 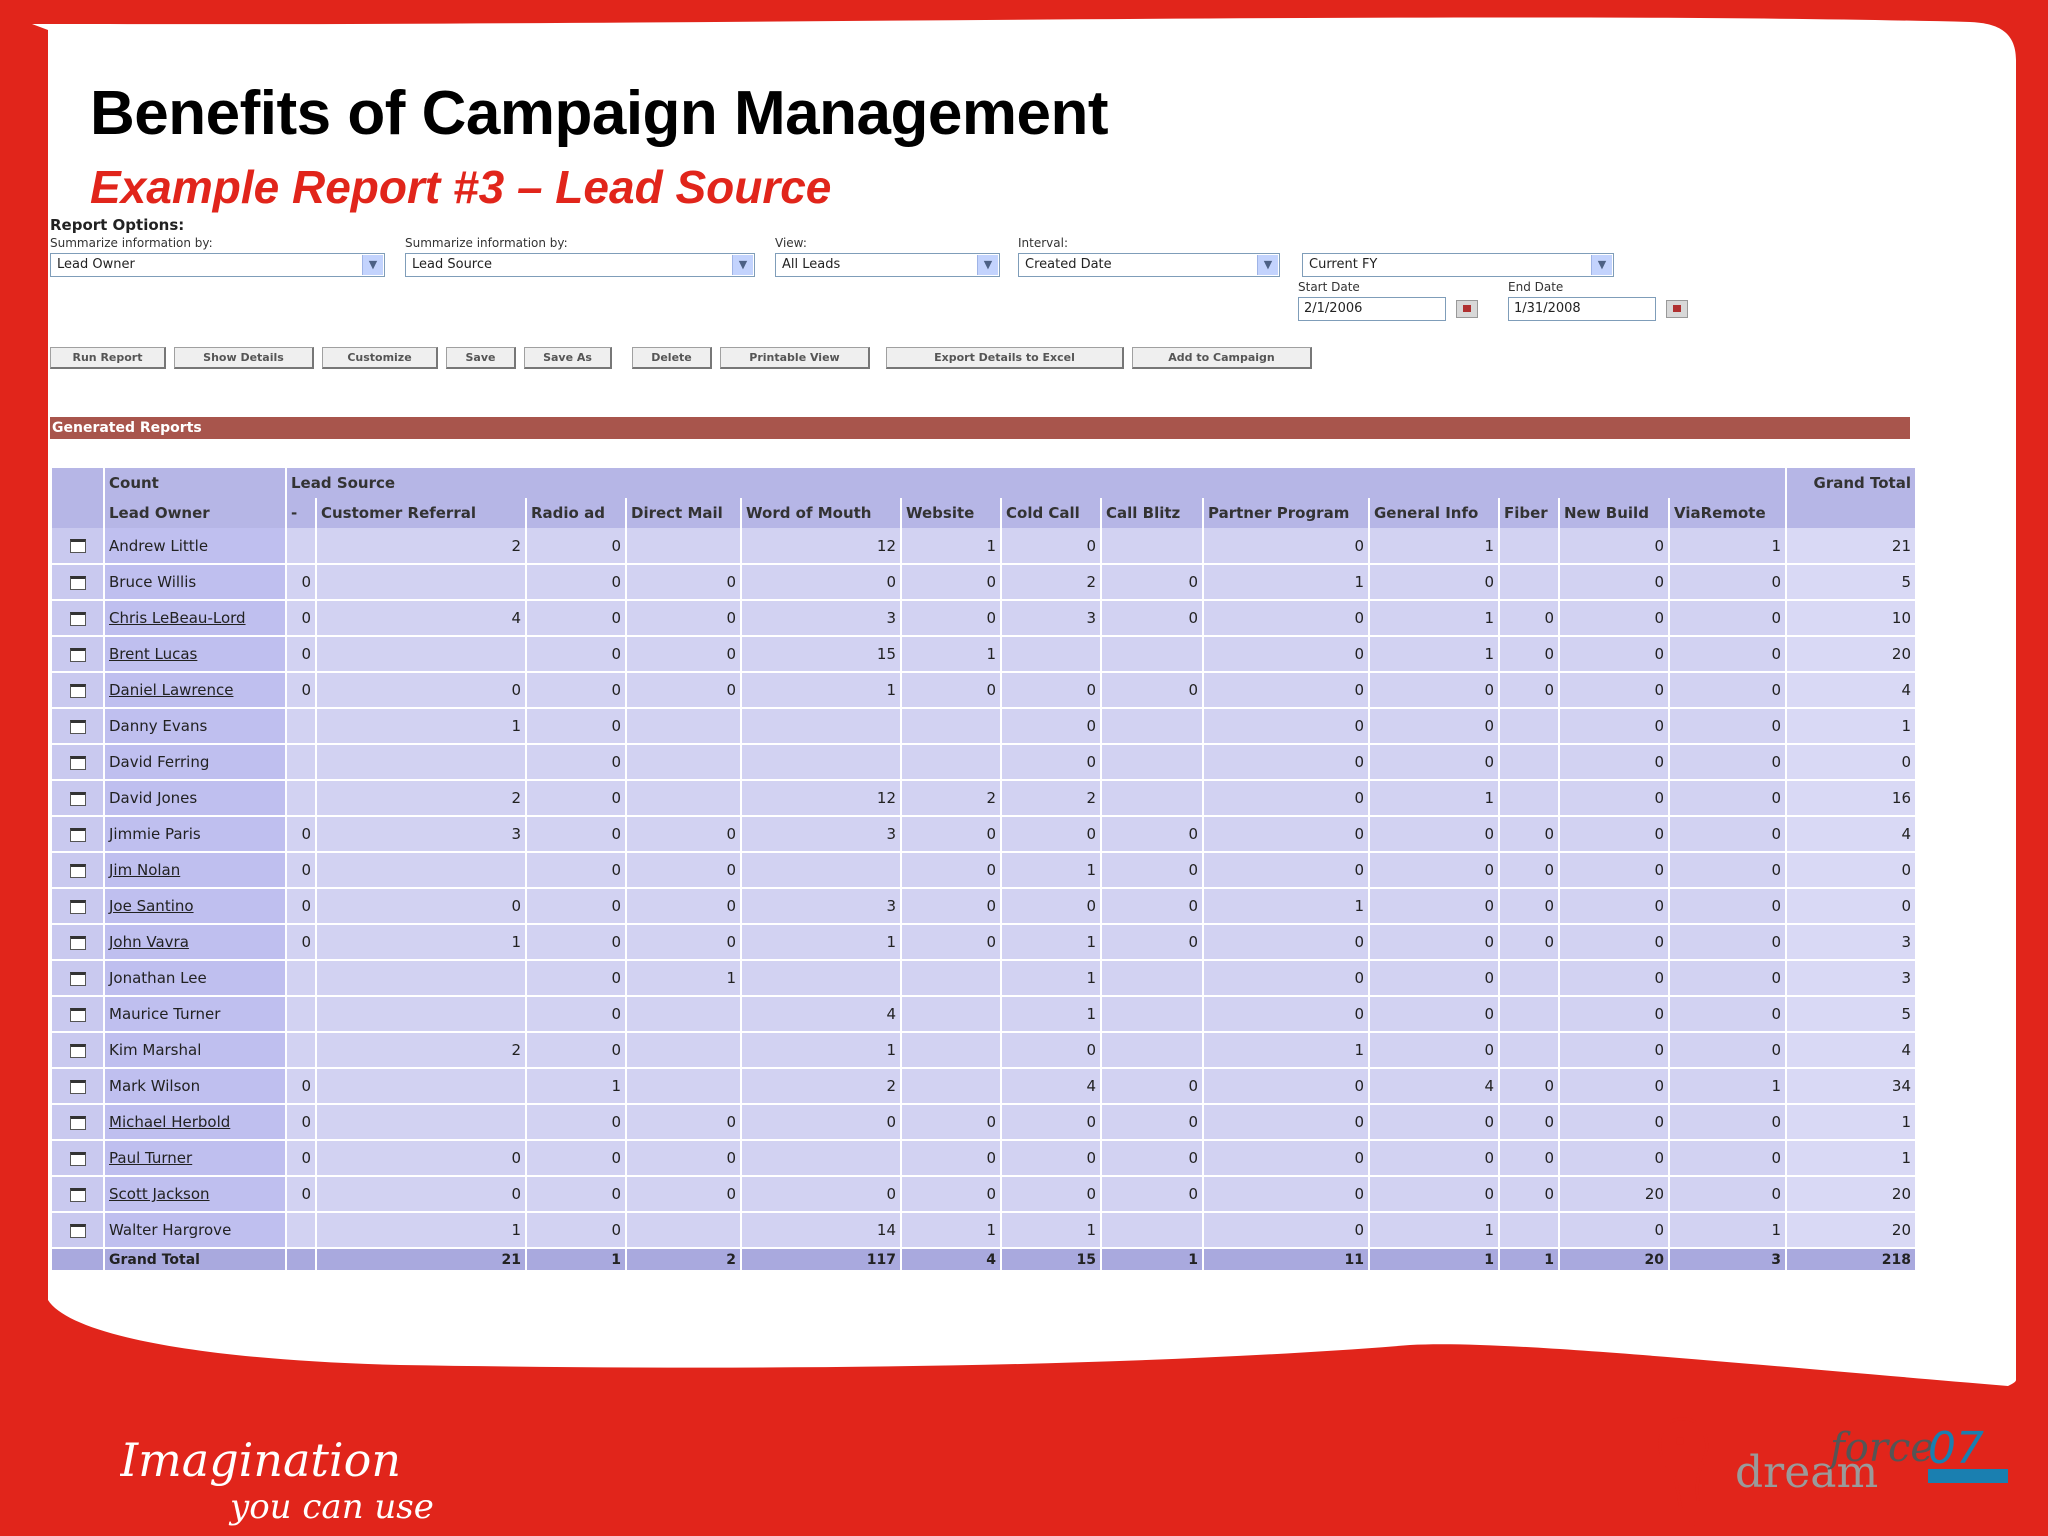 I want to click on start-date-input: 2/1/2006, so click(x=1372, y=309).